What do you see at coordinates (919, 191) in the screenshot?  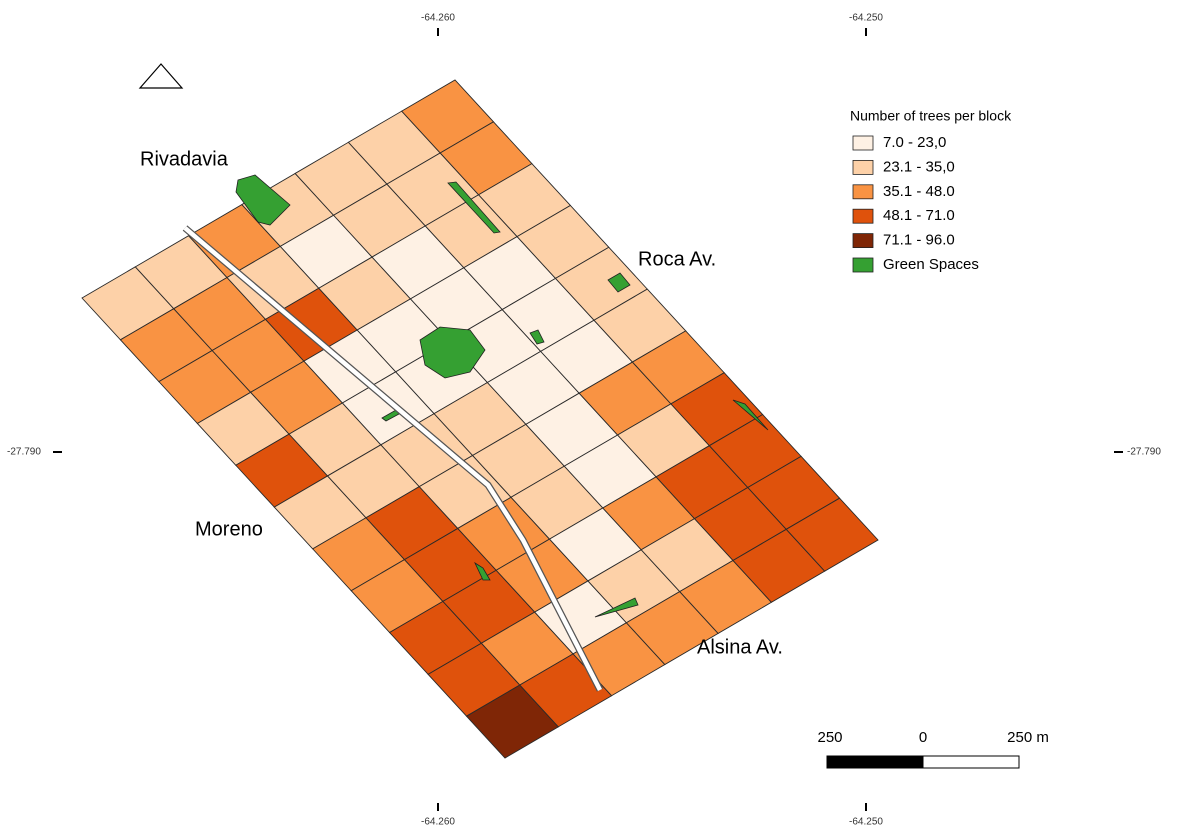 I see `legend-label: 35.1 - 48.0` at bounding box center [919, 191].